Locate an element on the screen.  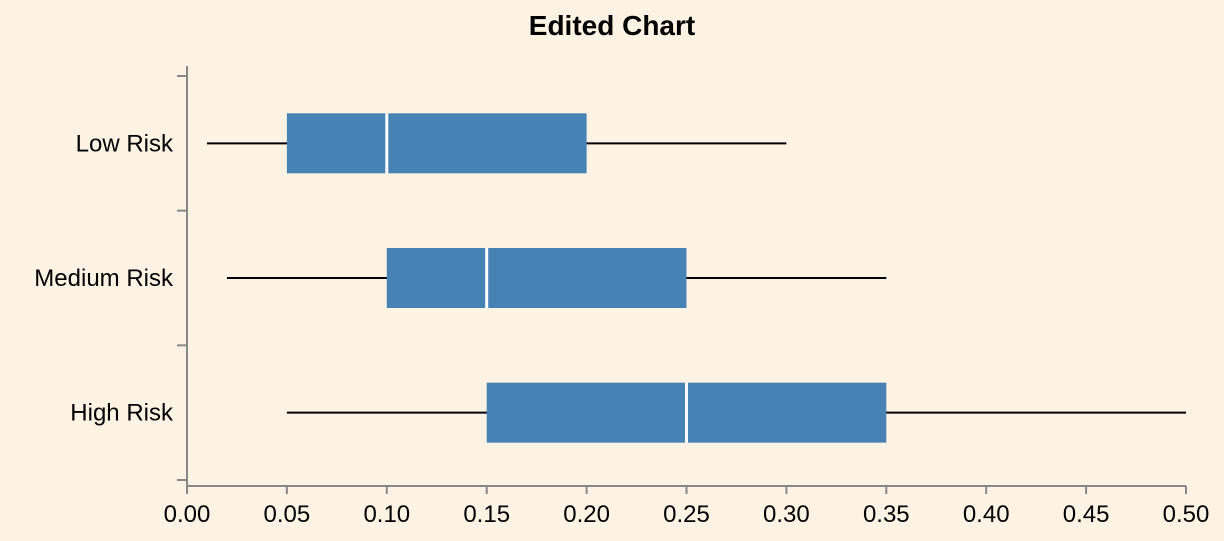
x-tick-label: 0.50 is located at coordinates (1186, 514).